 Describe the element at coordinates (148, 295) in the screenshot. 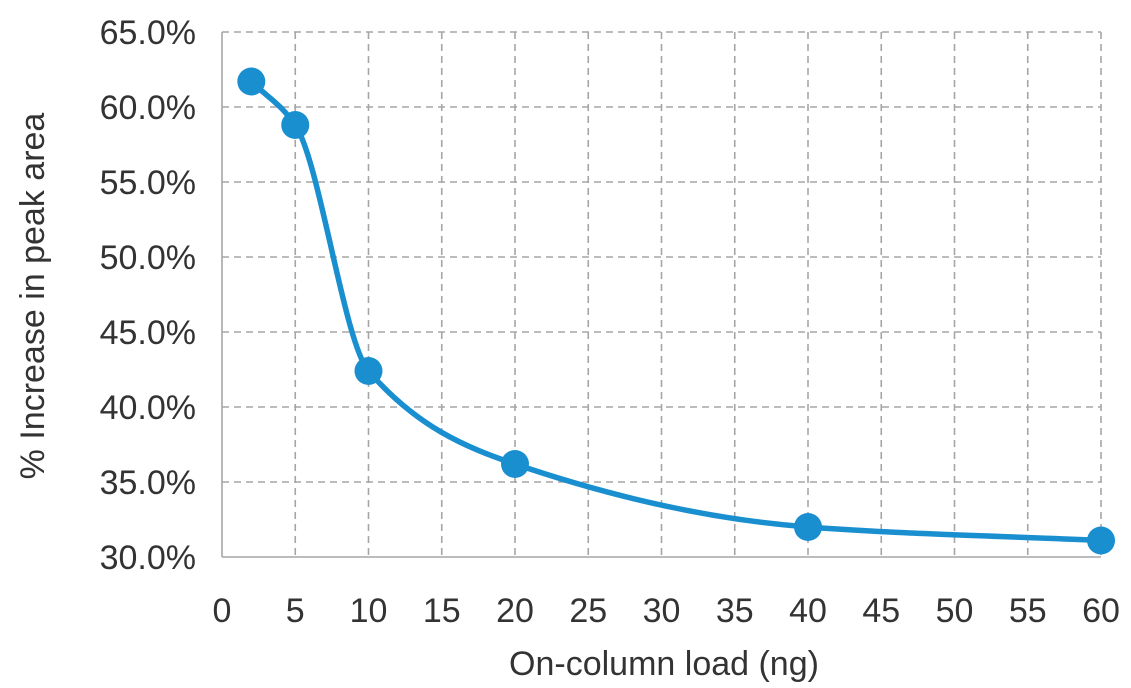

I see `y-axis-ticks: 30.0% 35.0% 40.0% 45.0% 50.0% 55.0% 60.0% 65.0%` at that location.